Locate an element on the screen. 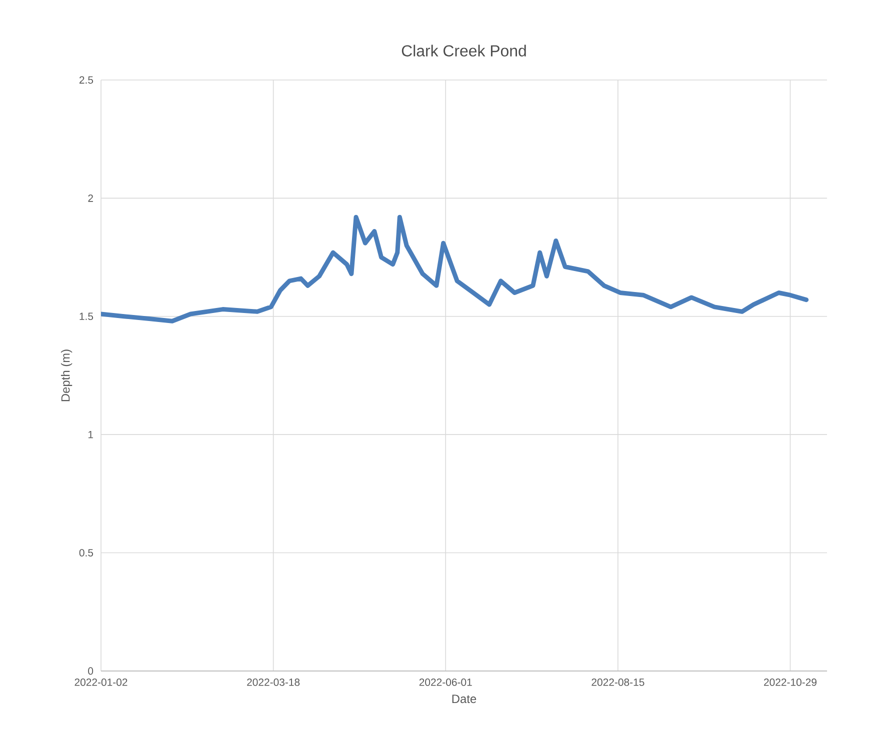  x-axis-title: Date is located at coordinates (464, 699).